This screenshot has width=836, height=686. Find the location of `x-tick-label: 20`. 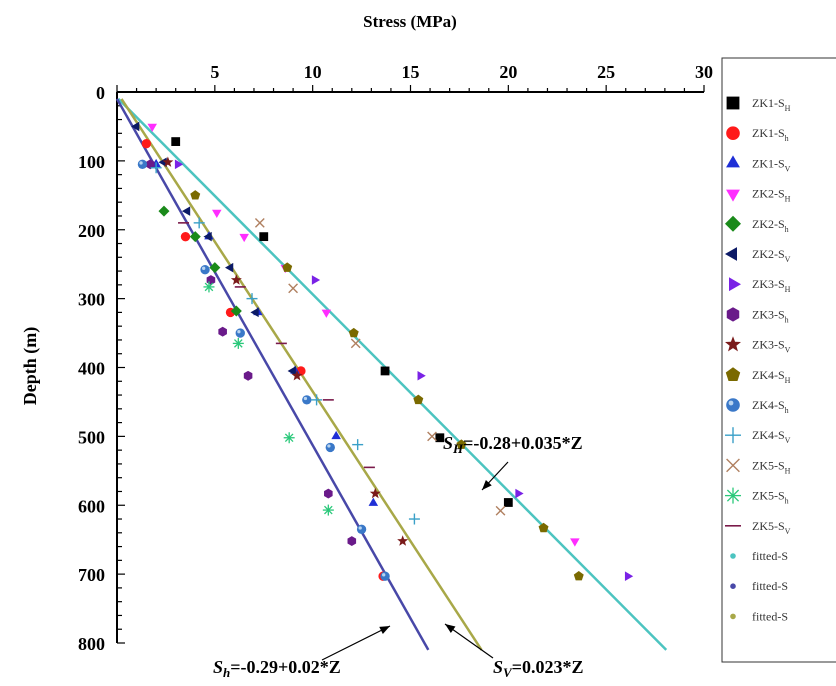

x-tick-label: 20 is located at coordinates (508, 72).